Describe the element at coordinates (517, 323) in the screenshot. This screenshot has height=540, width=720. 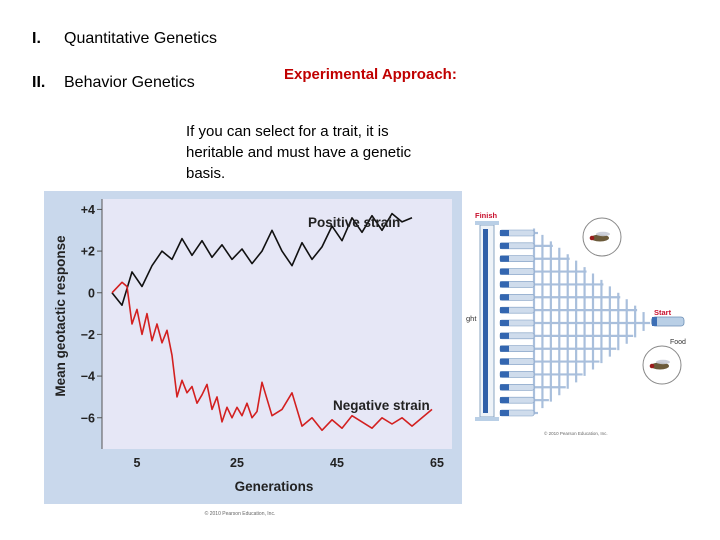
I see `maze-exit-tubes` at that location.